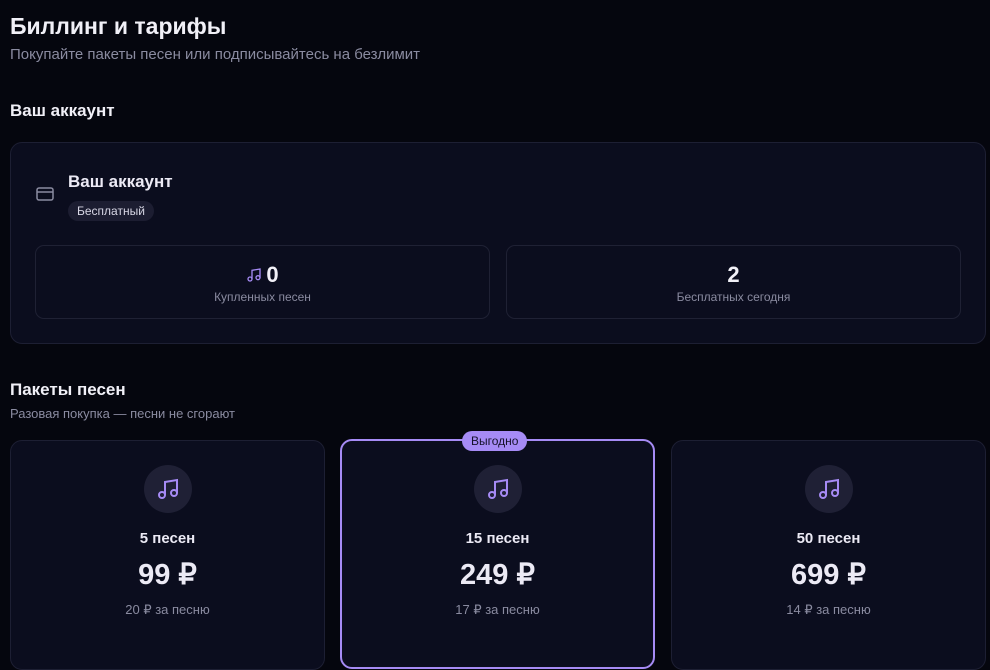  Describe the element at coordinates (62, 110) in the screenshot. I see `account-section-title: Ваш аккаунт` at that location.